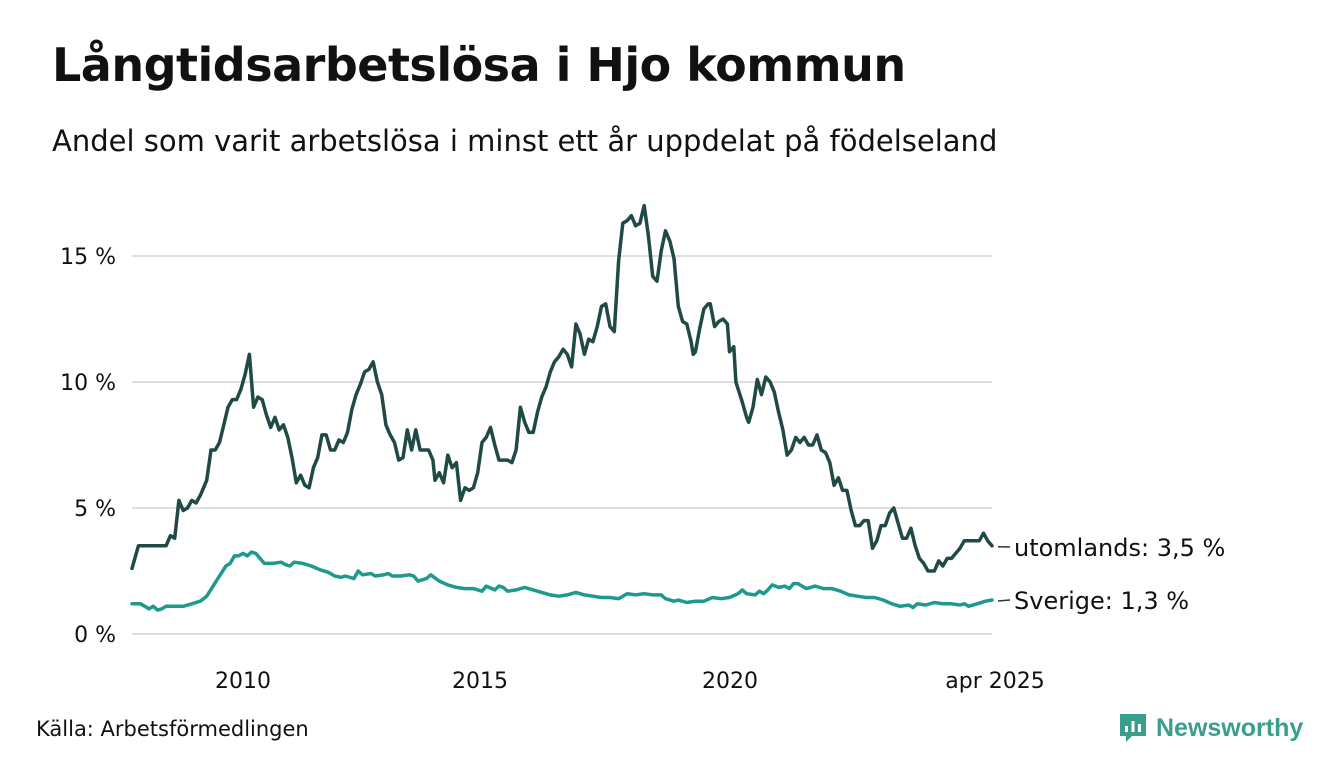 Image resolution: width=1340 pixels, height=780 pixels. What do you see at coordinates (1004, 600) in the screenshot?
I see `end-label-leader` at bounding box center [1004, 600].